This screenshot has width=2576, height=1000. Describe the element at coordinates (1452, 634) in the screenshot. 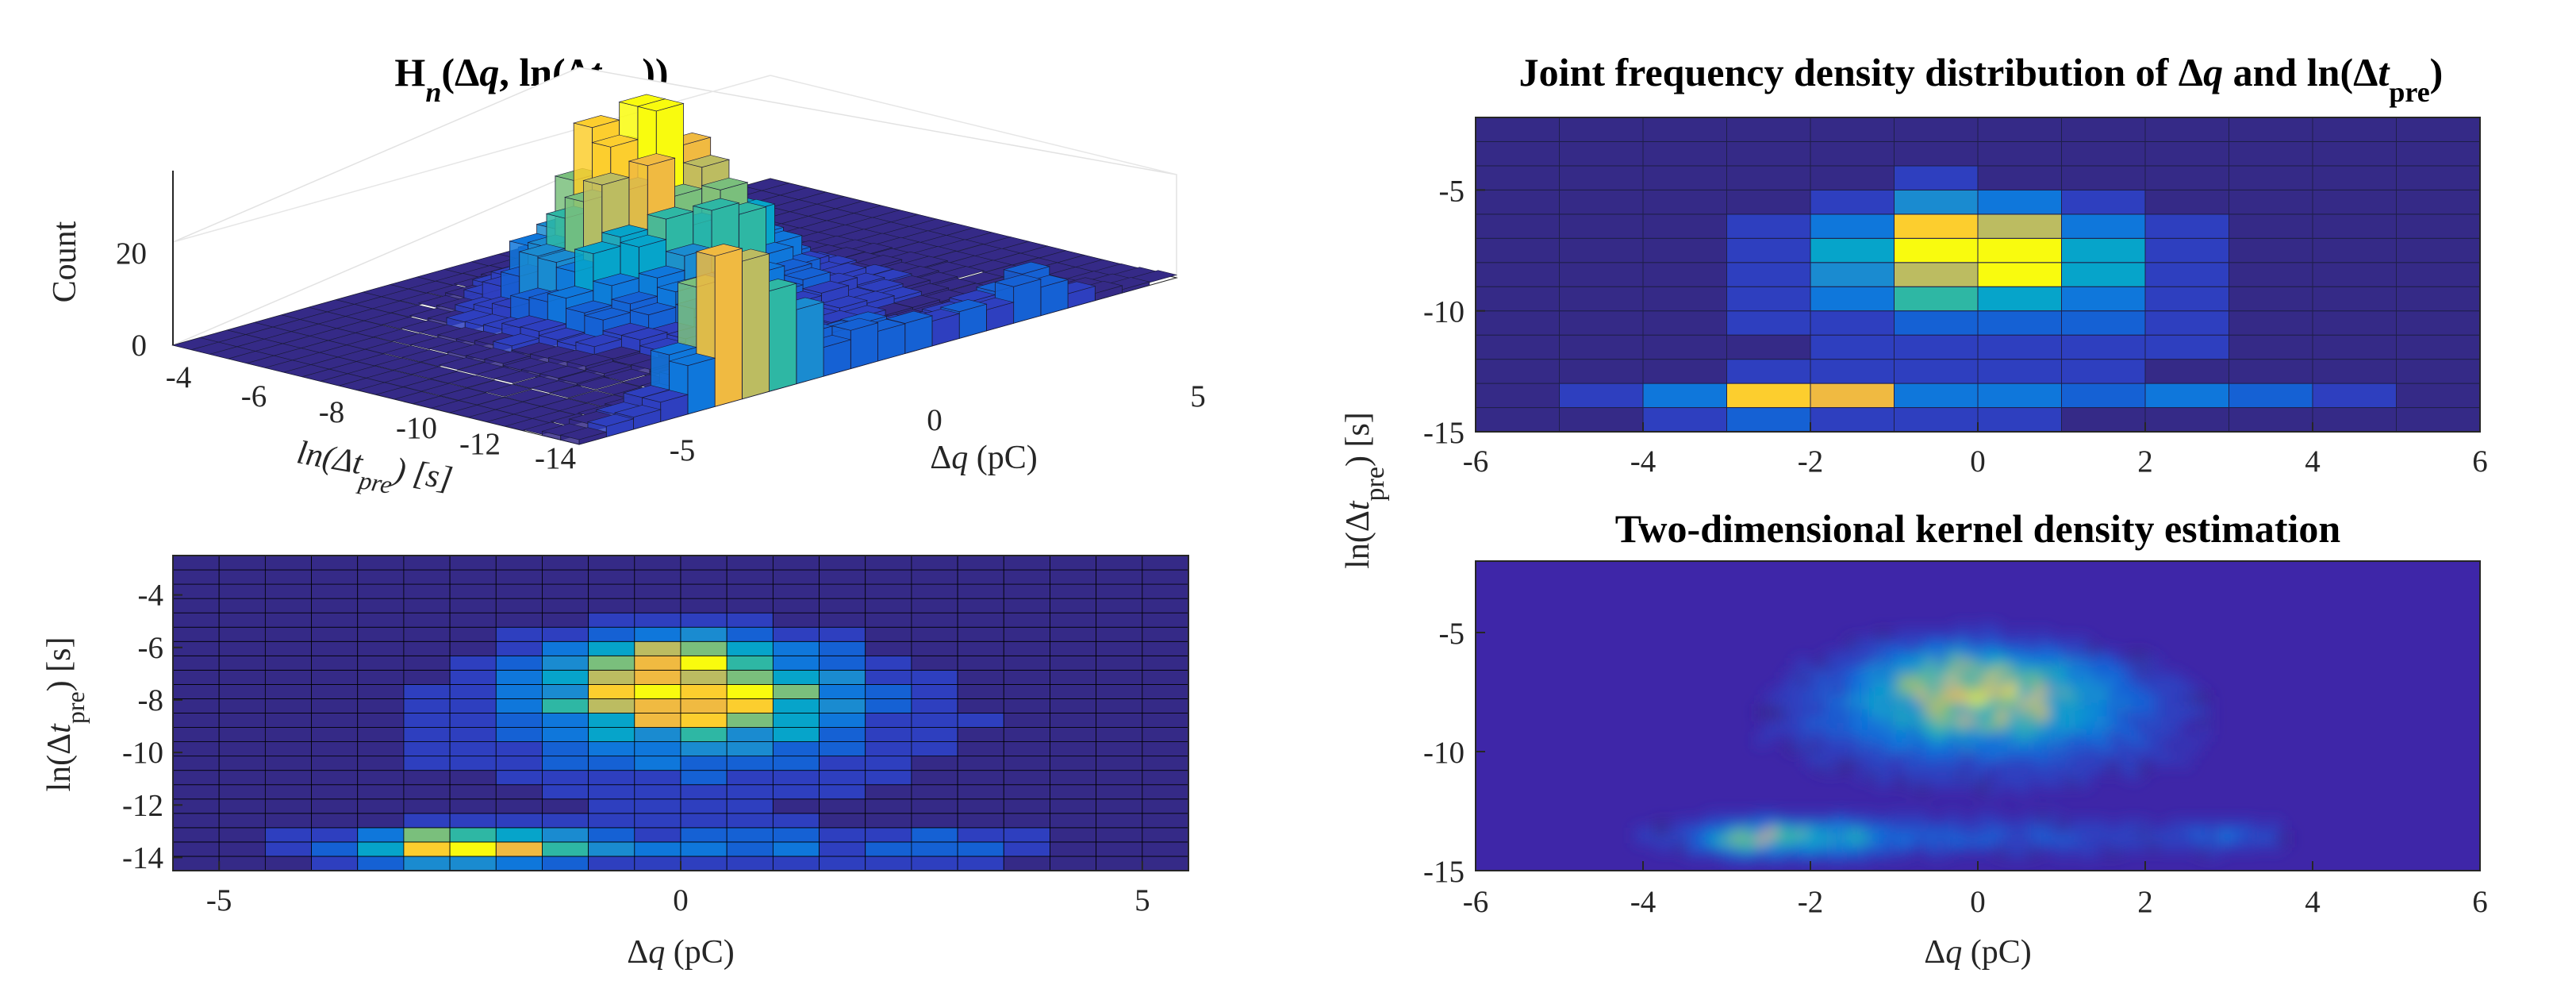

I see `kde-y-tick-label: -5` at that location.